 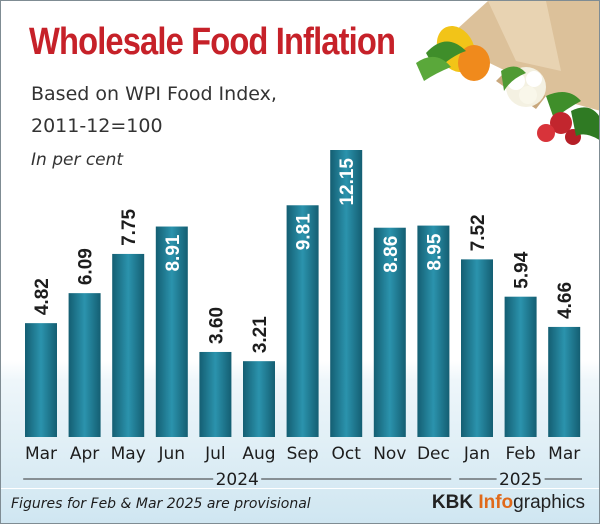 I want to click on category-label: Dec, so click(x=433, y=454).